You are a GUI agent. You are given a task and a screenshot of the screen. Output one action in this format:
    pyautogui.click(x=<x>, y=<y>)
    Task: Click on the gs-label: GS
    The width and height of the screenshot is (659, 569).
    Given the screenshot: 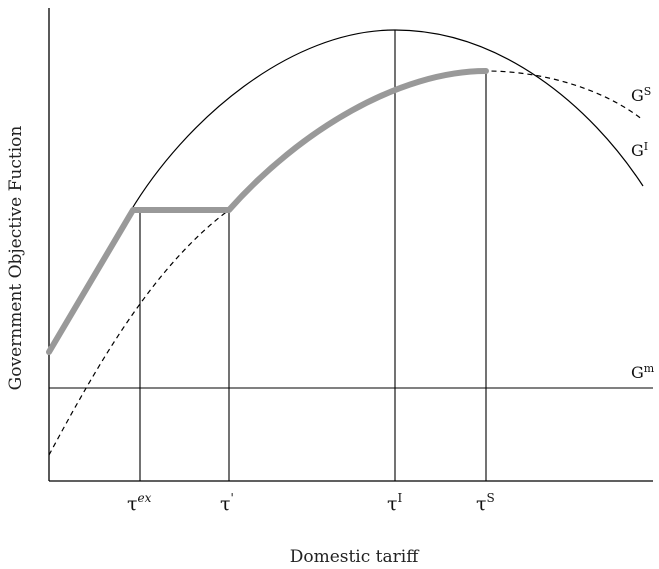 What is the action you would take?
    pyautogui.click(x=641, y=95)
    